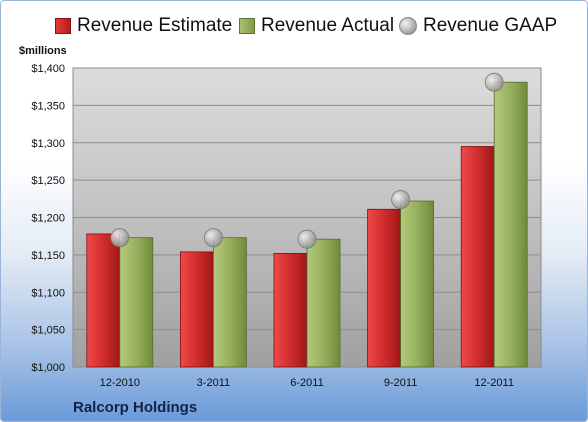  Describe the element at coordinates (494, 383) in the screenshot. I see `x-tick-label: 12-2011` at that location.